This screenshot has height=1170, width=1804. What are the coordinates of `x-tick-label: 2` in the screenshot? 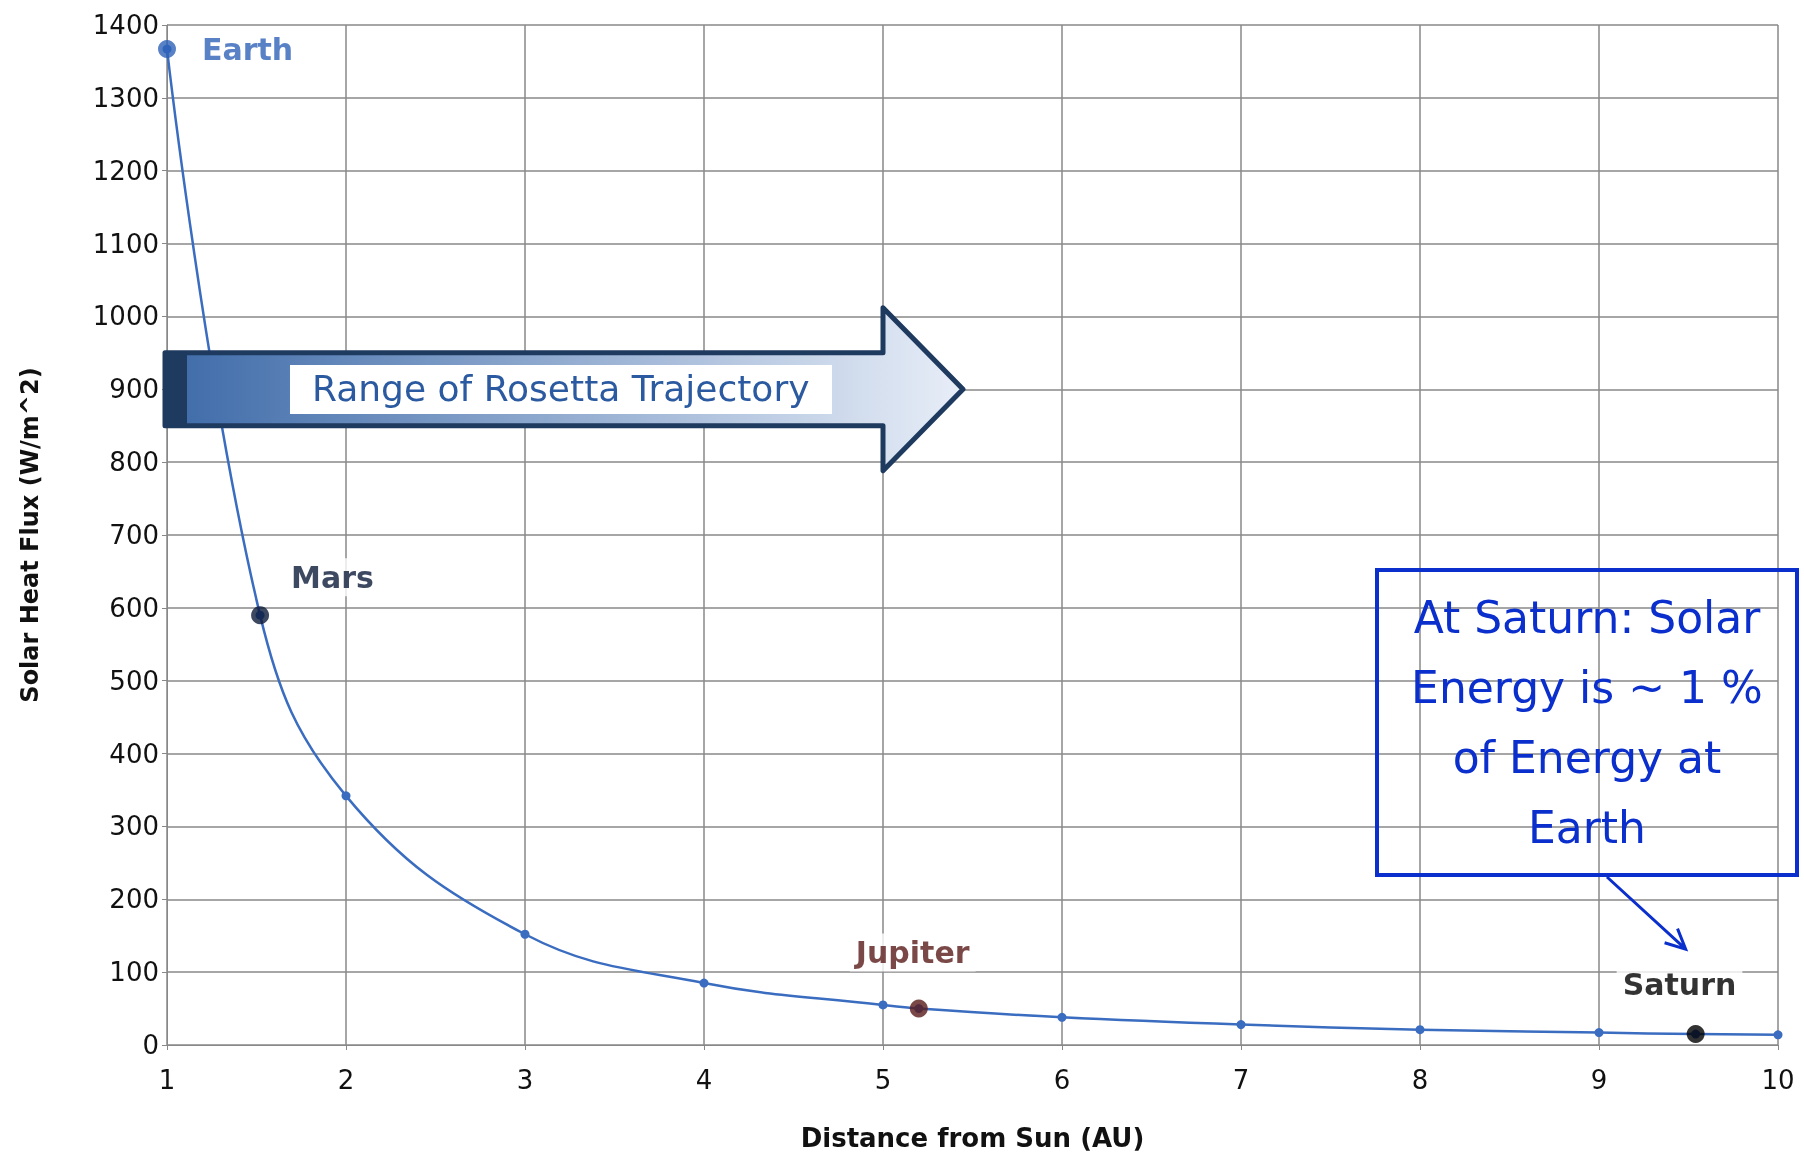 It's located at (346, 1080).